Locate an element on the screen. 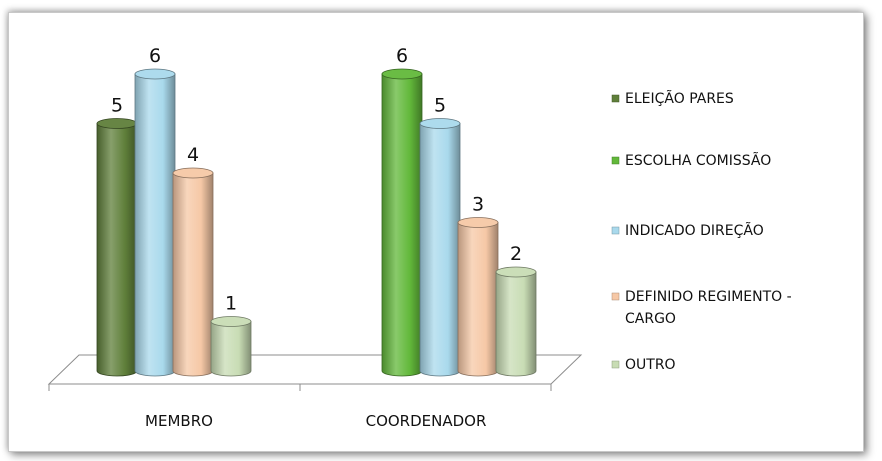 This screenshot has height=461, width=882. data-label: 3 is located at coordinates (478, 205).